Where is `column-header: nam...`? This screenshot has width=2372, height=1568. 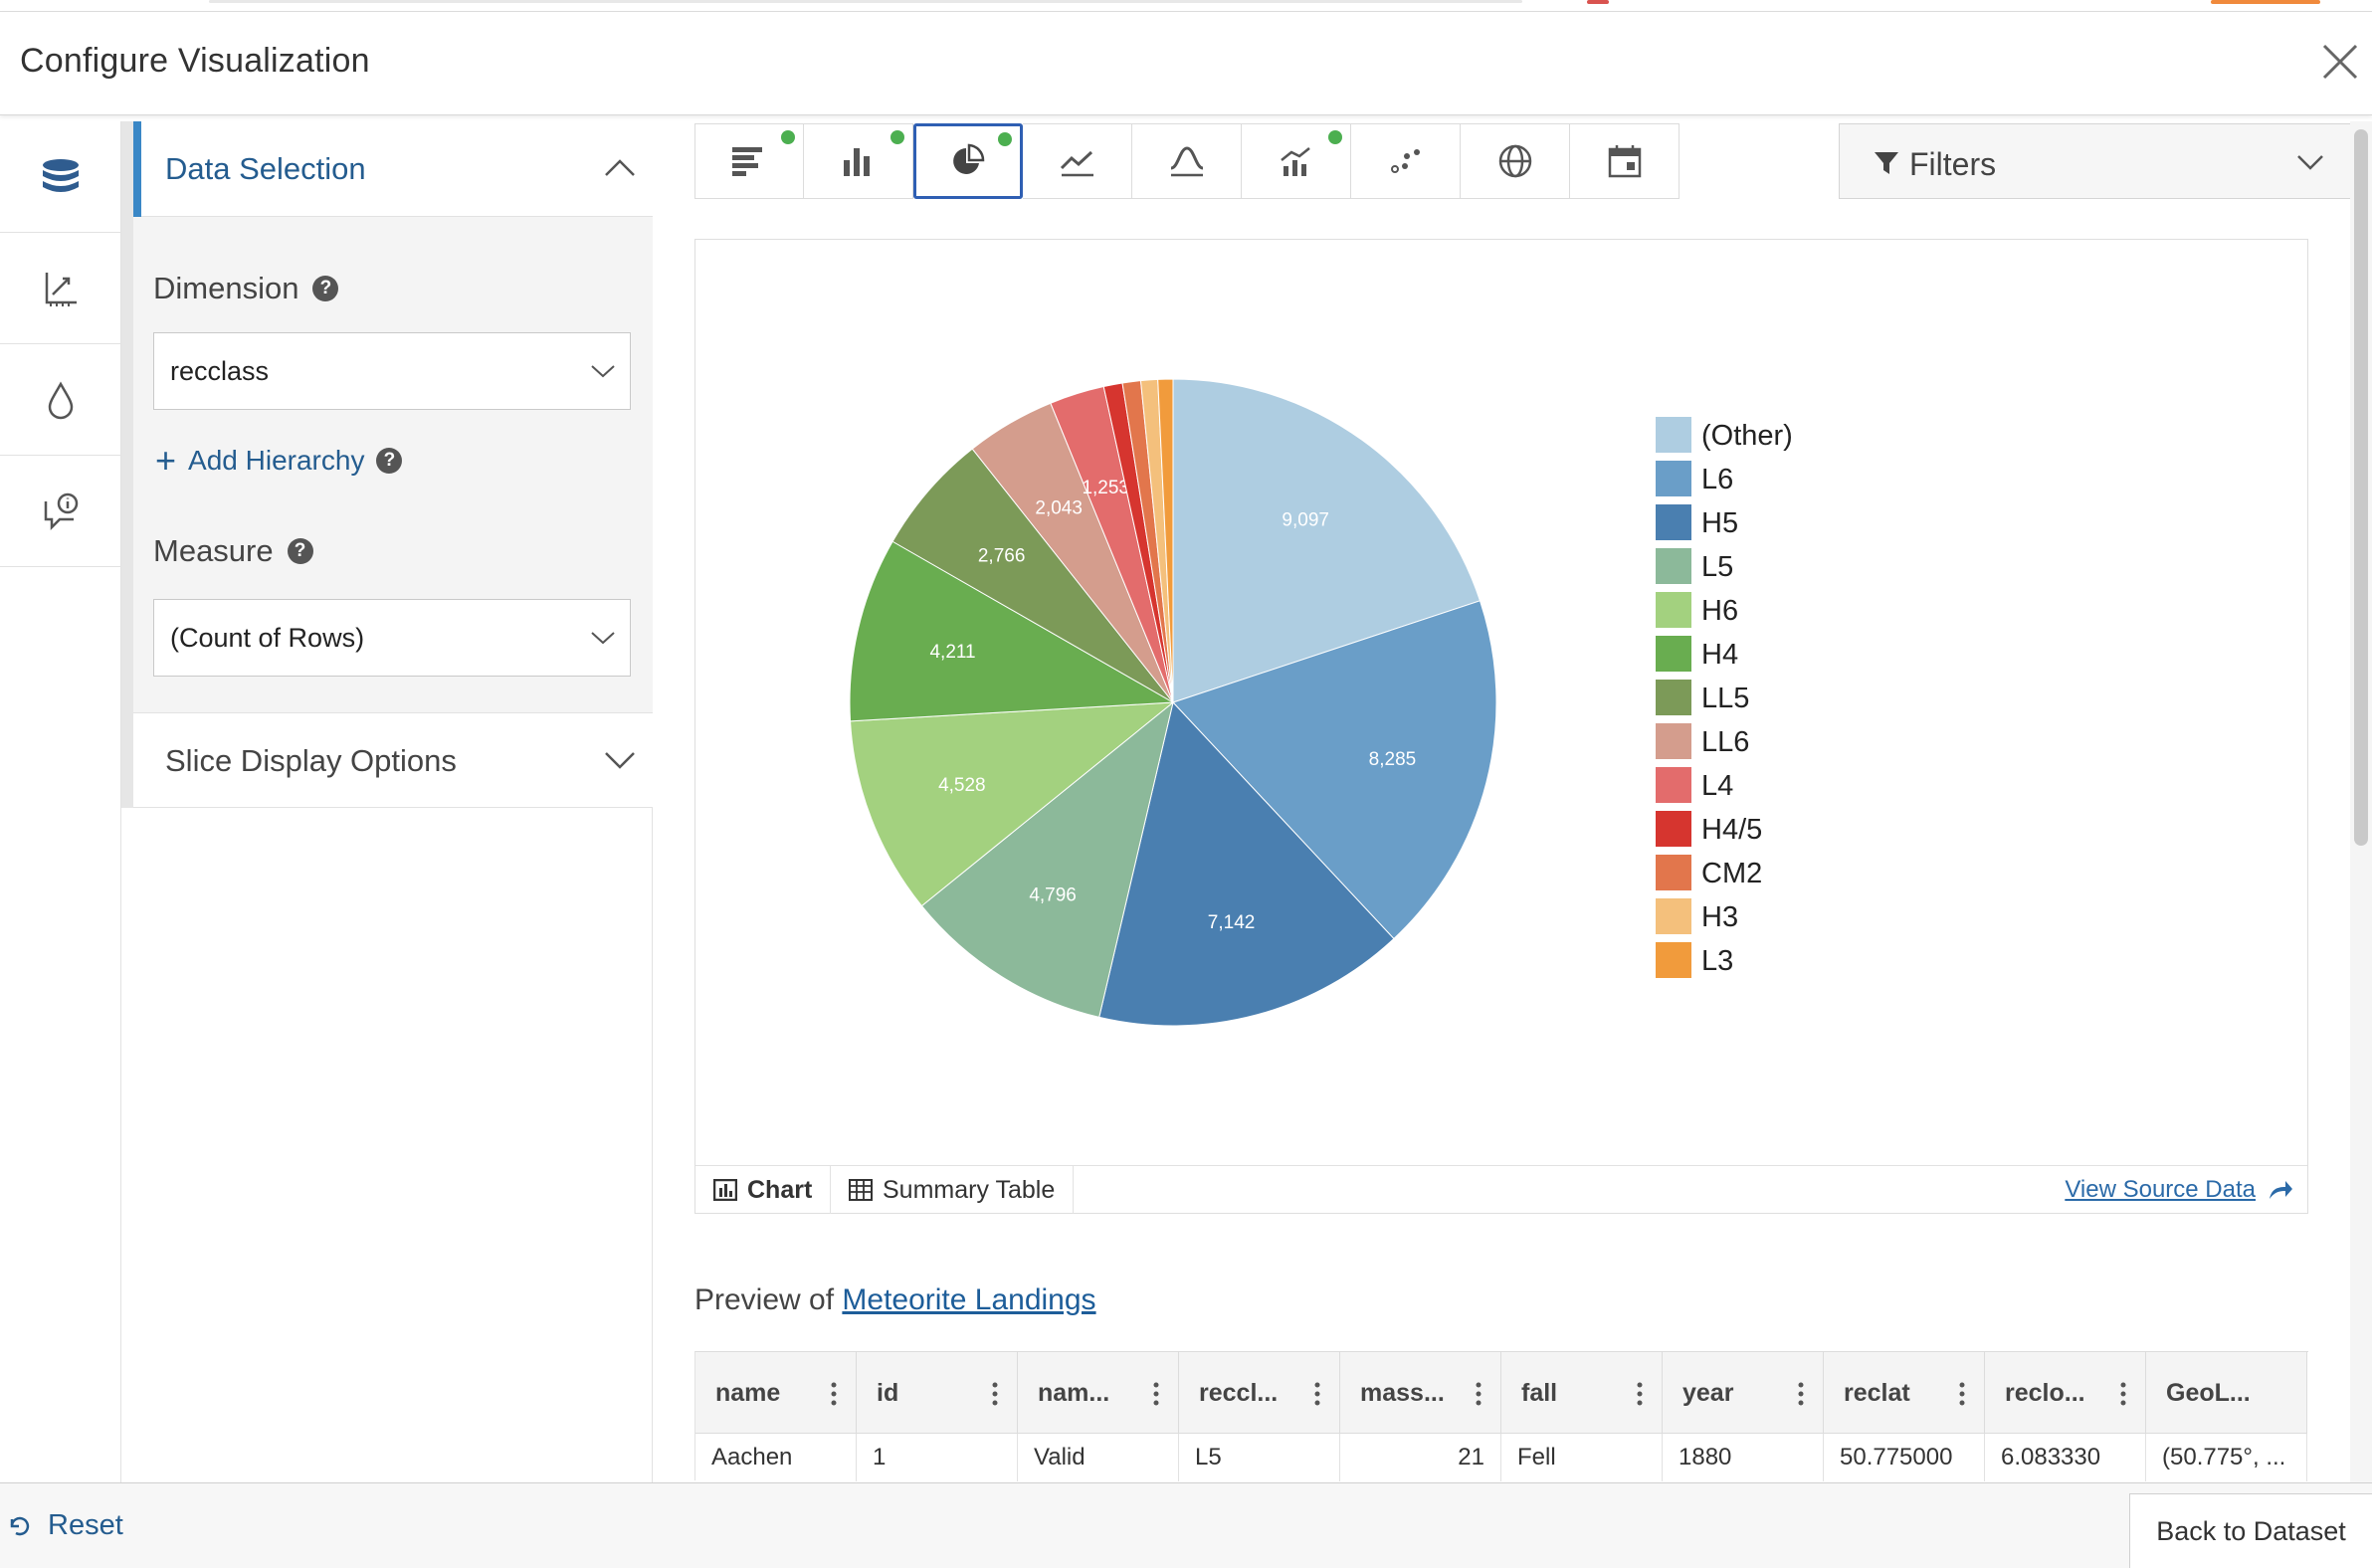 column-header: nam... is located at coordinates (1098, 1393).